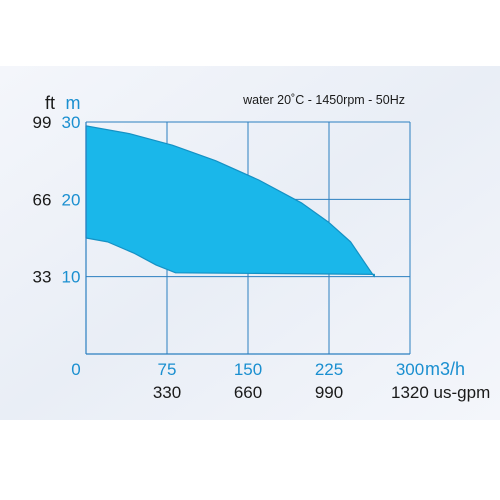 The height and width of the screenshot is (500, 500). I want to click on y-tick-label-m-10: 10, so click(71, 277).